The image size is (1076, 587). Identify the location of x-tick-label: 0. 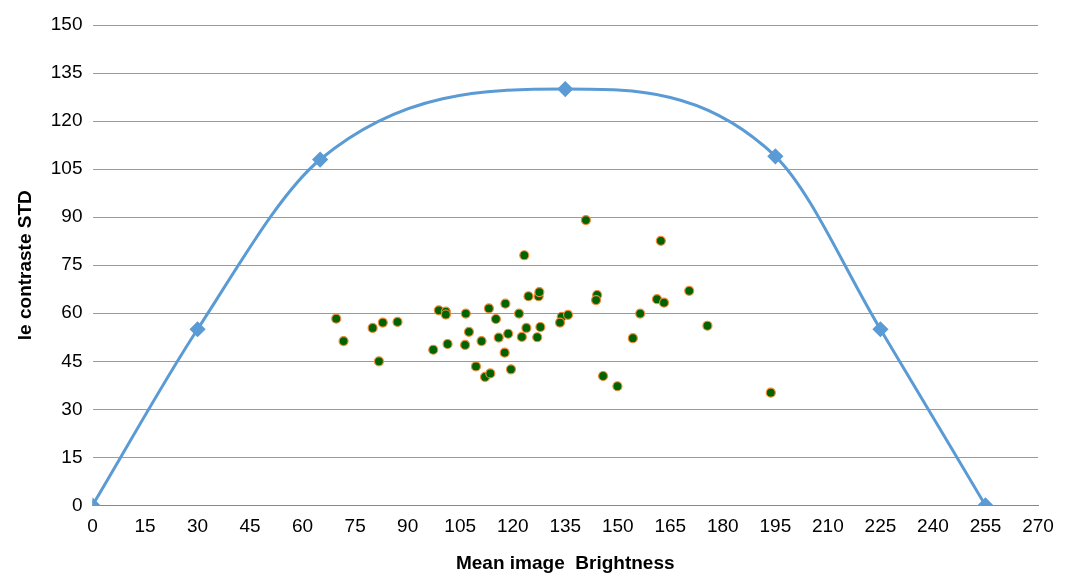
(92, 526).